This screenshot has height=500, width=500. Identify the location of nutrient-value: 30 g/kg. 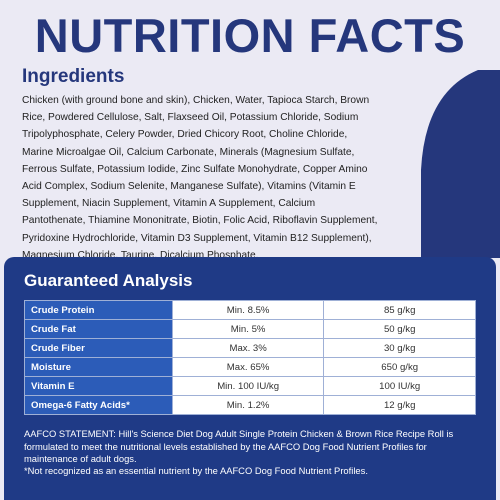
(399, 348).